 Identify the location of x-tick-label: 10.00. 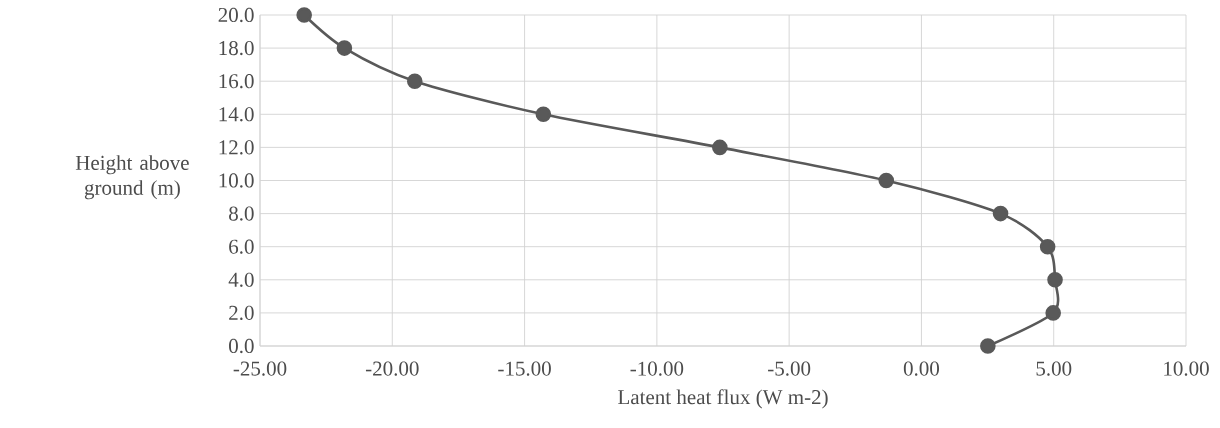
(1186, 368).